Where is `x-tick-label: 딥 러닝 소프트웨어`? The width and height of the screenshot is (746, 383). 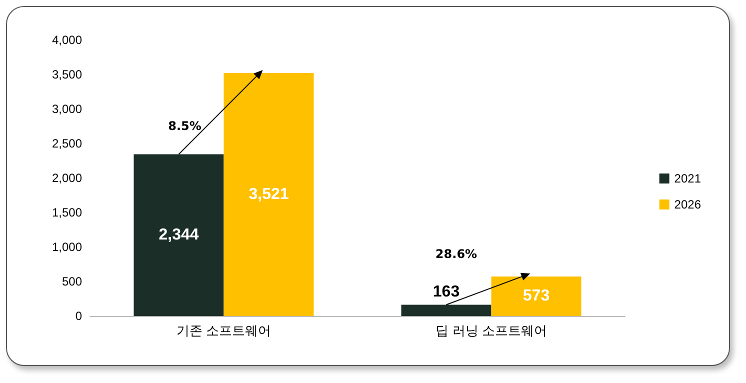 x-tick-label: 딥 러닝 소프트웨어 is located at coordinates (491, 330).